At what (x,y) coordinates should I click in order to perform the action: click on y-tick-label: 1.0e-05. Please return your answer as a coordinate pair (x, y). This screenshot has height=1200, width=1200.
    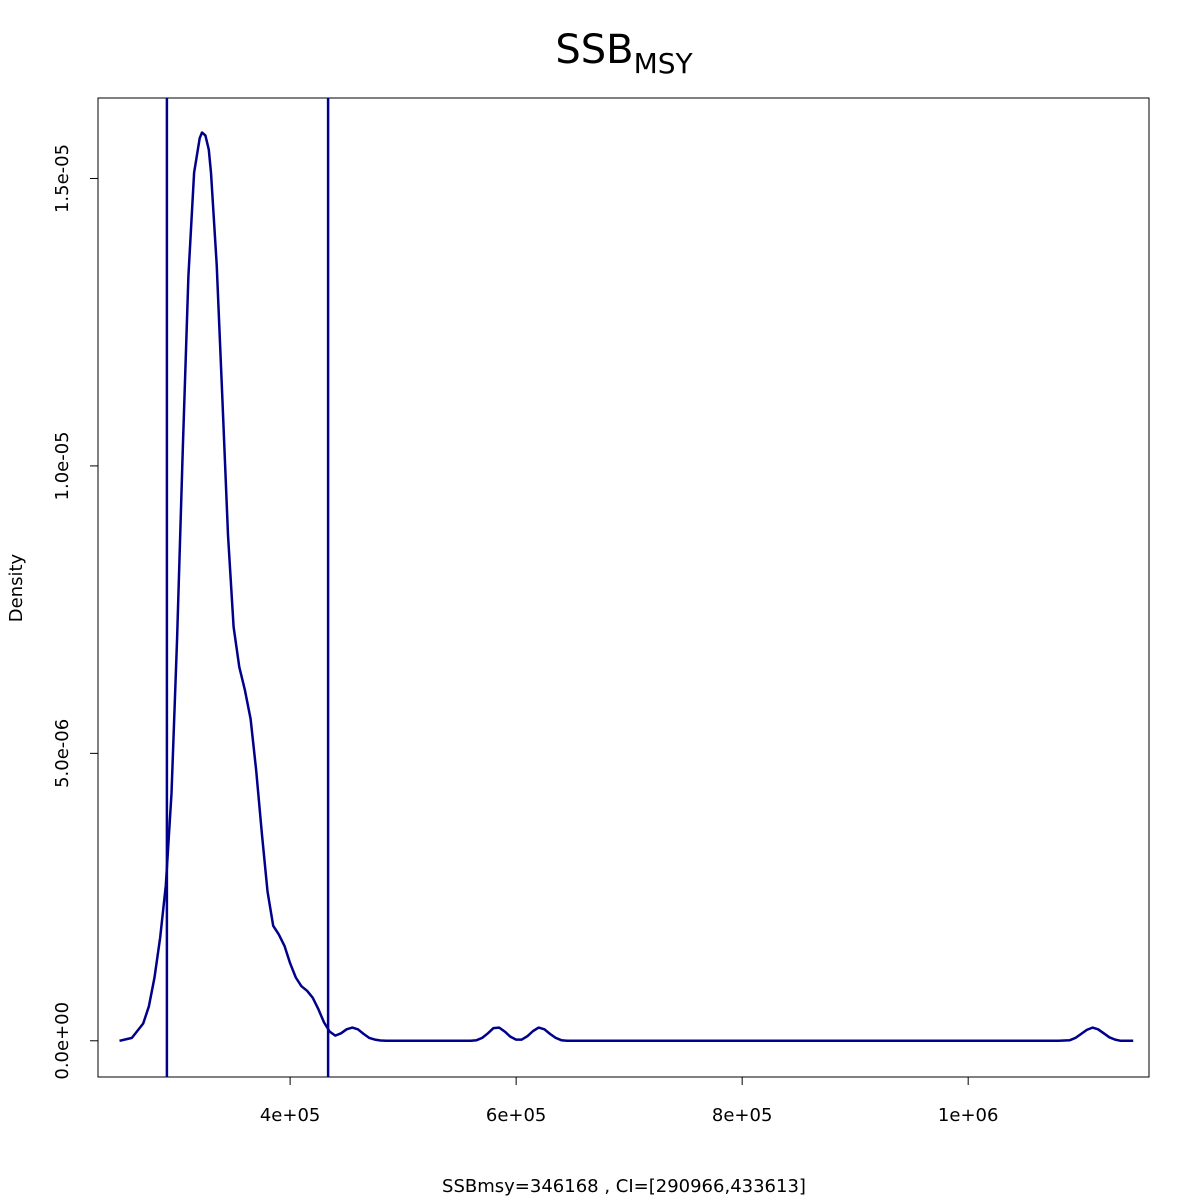
    Looking at the image, I should click on (62, 465).